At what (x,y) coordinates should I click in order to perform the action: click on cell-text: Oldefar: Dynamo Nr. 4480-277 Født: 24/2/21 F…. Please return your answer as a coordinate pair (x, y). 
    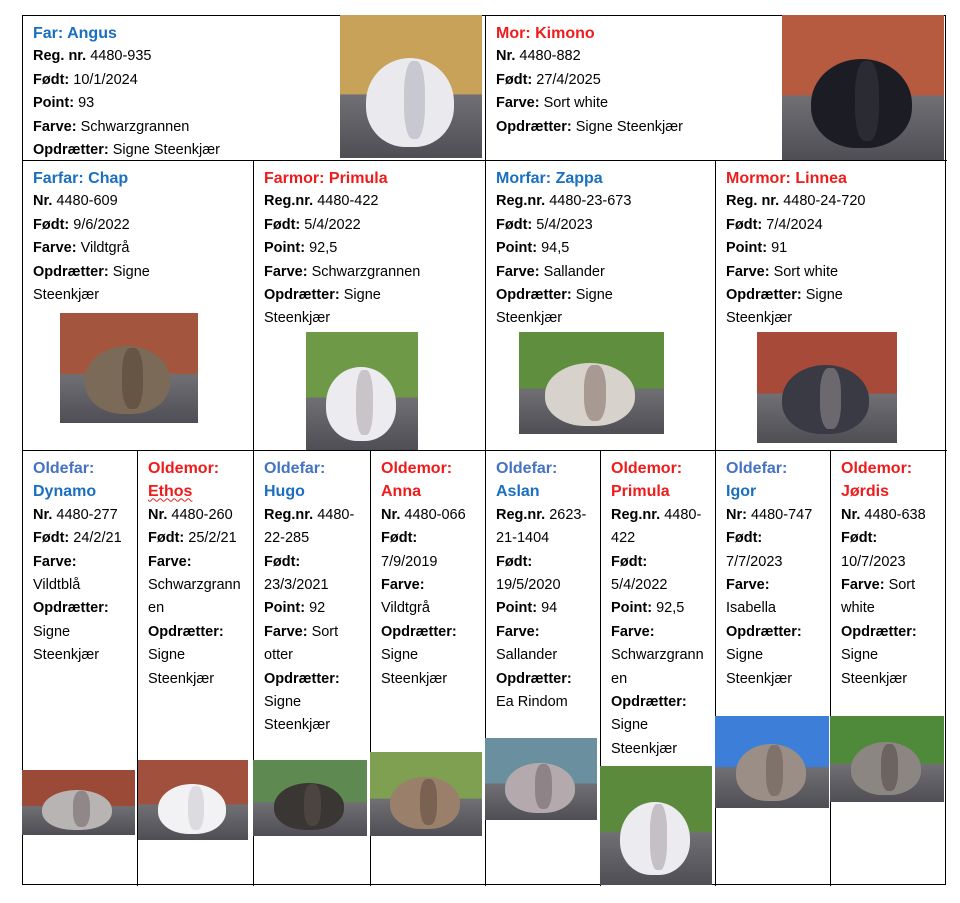
    Looking at the image, I should click on (79, 562).